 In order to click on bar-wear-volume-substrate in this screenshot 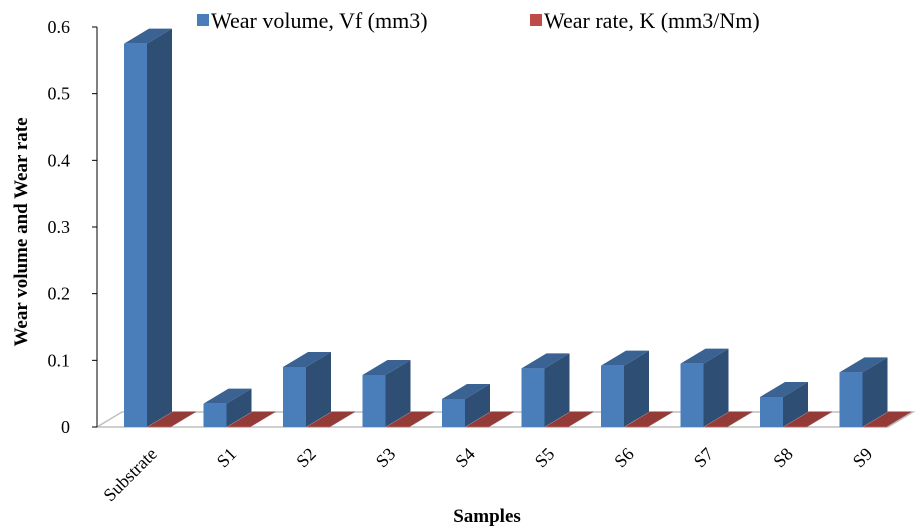, I will do `click(148, 228)`.